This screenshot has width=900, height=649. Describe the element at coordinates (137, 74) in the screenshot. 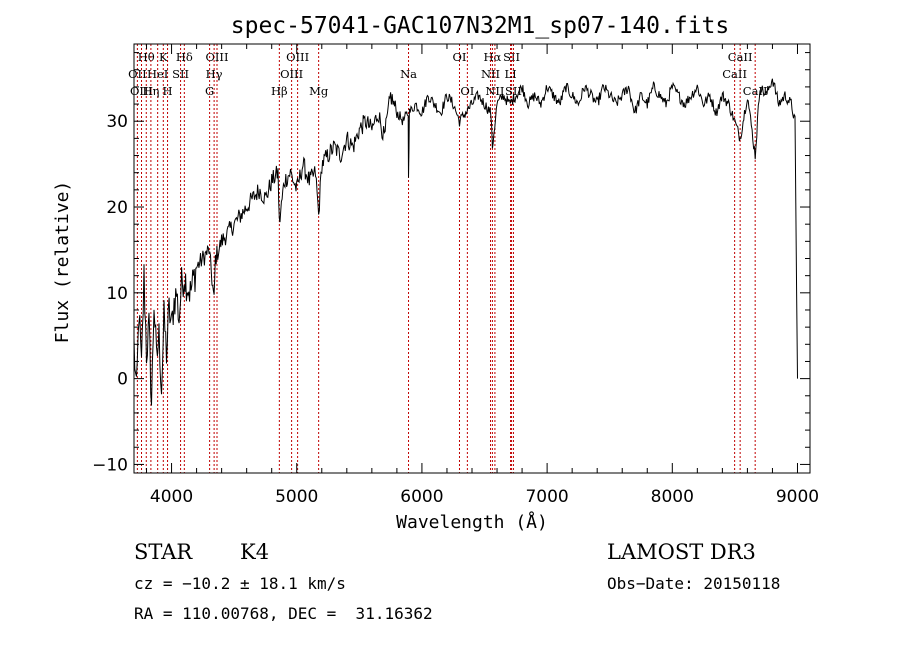

I see `spectral-line-label-1: OII` at that location.